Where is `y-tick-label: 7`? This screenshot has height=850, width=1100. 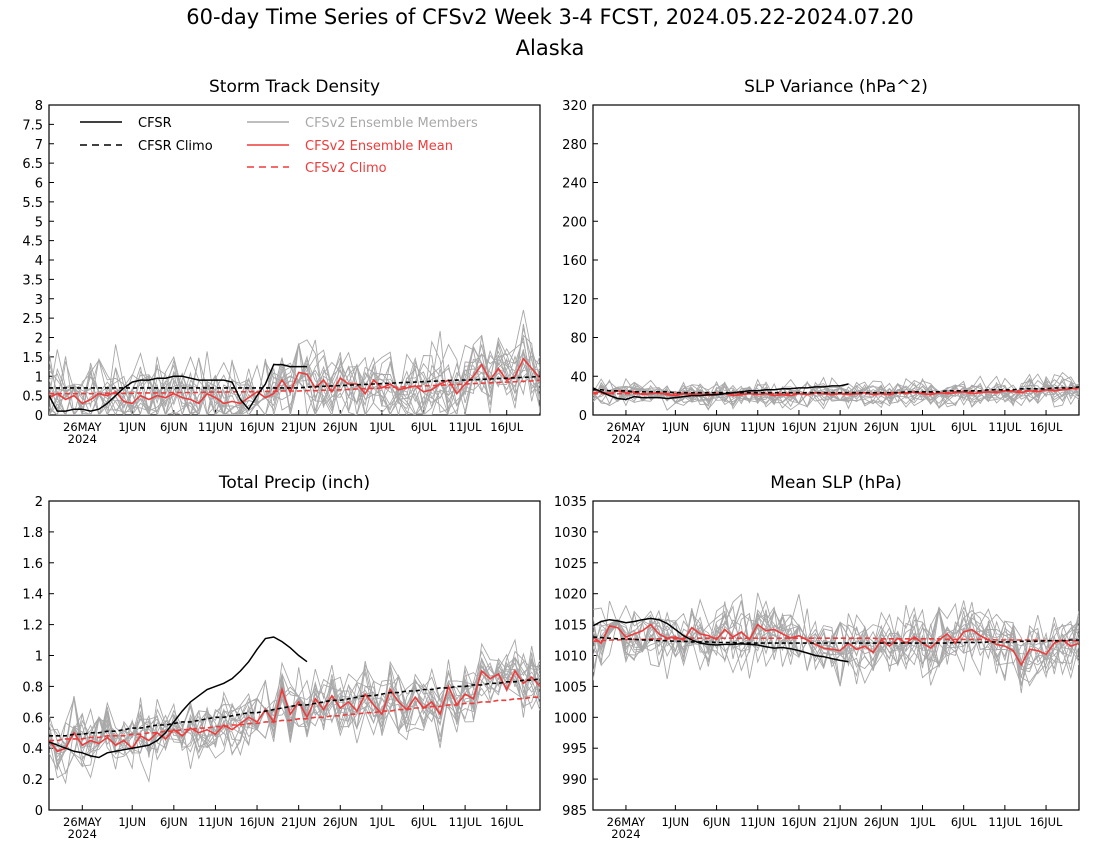 y-tick-label: 7 is located at coordinates (39, 145).